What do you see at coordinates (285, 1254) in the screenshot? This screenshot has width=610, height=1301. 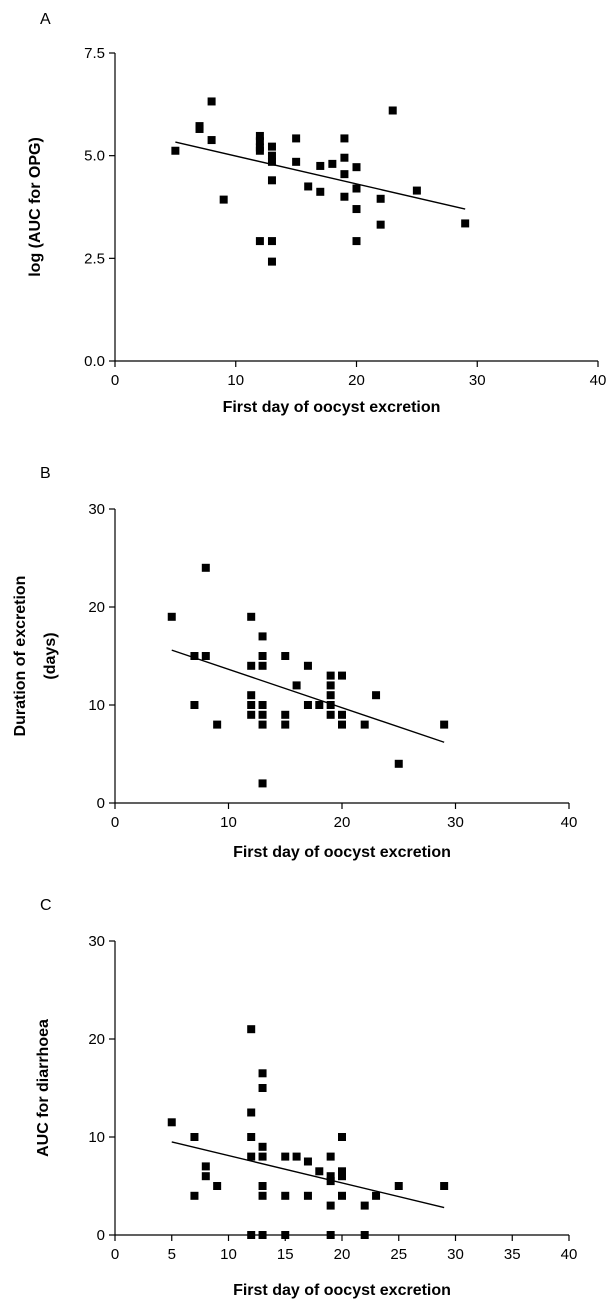 I see `x-tick-label-c: 15` at bounding box center [285, 1254].